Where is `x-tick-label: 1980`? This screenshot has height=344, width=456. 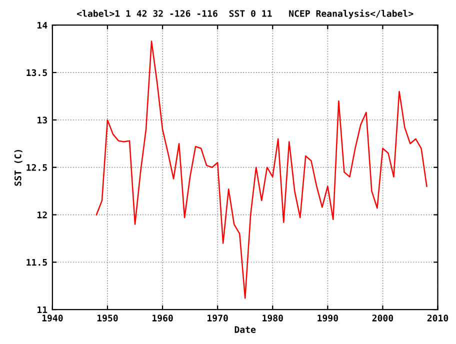
x-tick-label: 1980 is located at coordinates (272, 318).